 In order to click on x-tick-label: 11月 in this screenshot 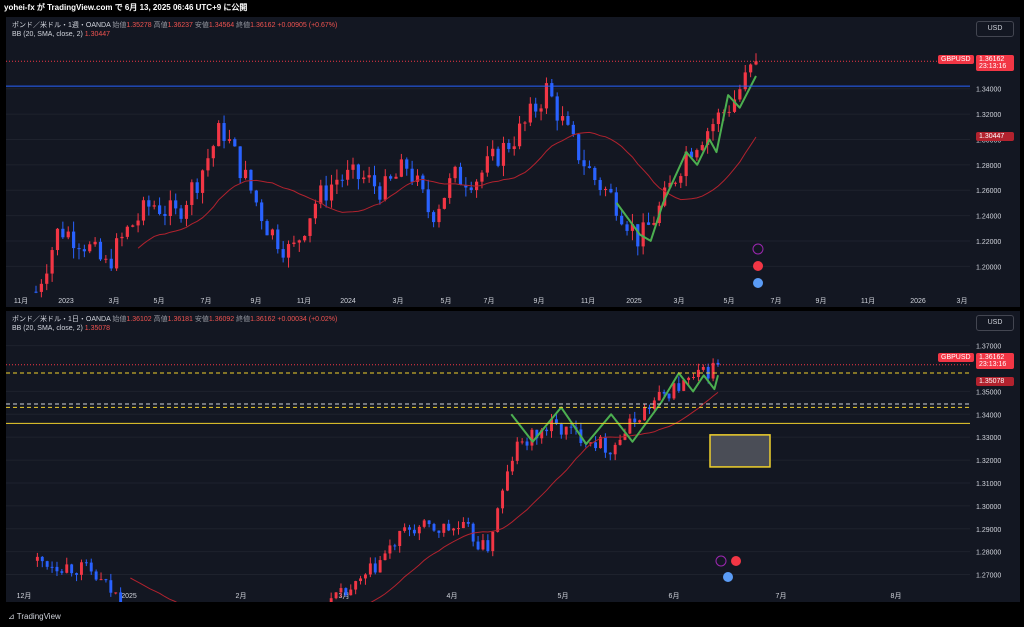, I will do `click(588, 301)`.